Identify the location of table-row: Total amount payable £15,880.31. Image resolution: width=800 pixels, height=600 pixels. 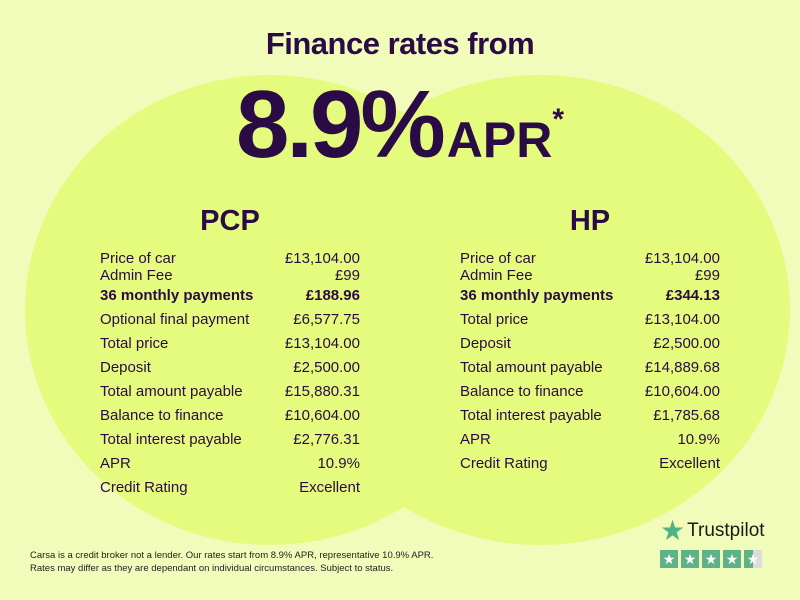
(230, 392).